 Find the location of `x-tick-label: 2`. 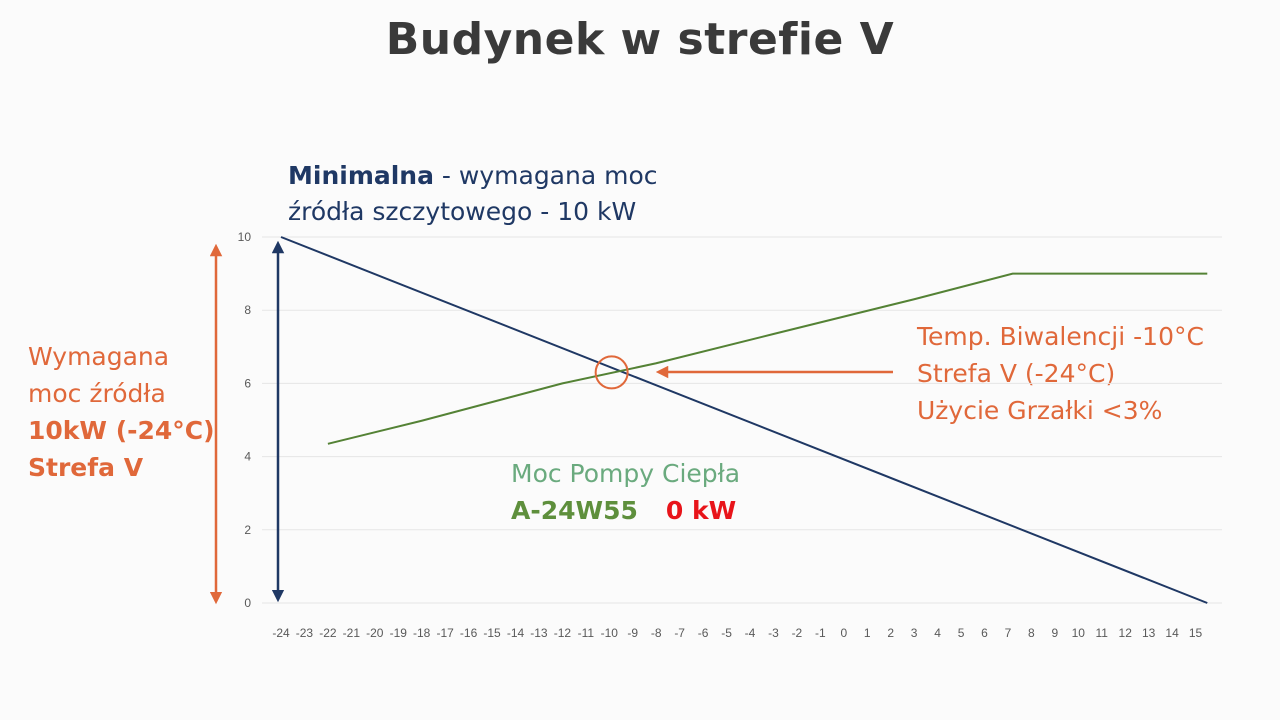

x-tick-label: 2 is located at coordinates (890, 633).